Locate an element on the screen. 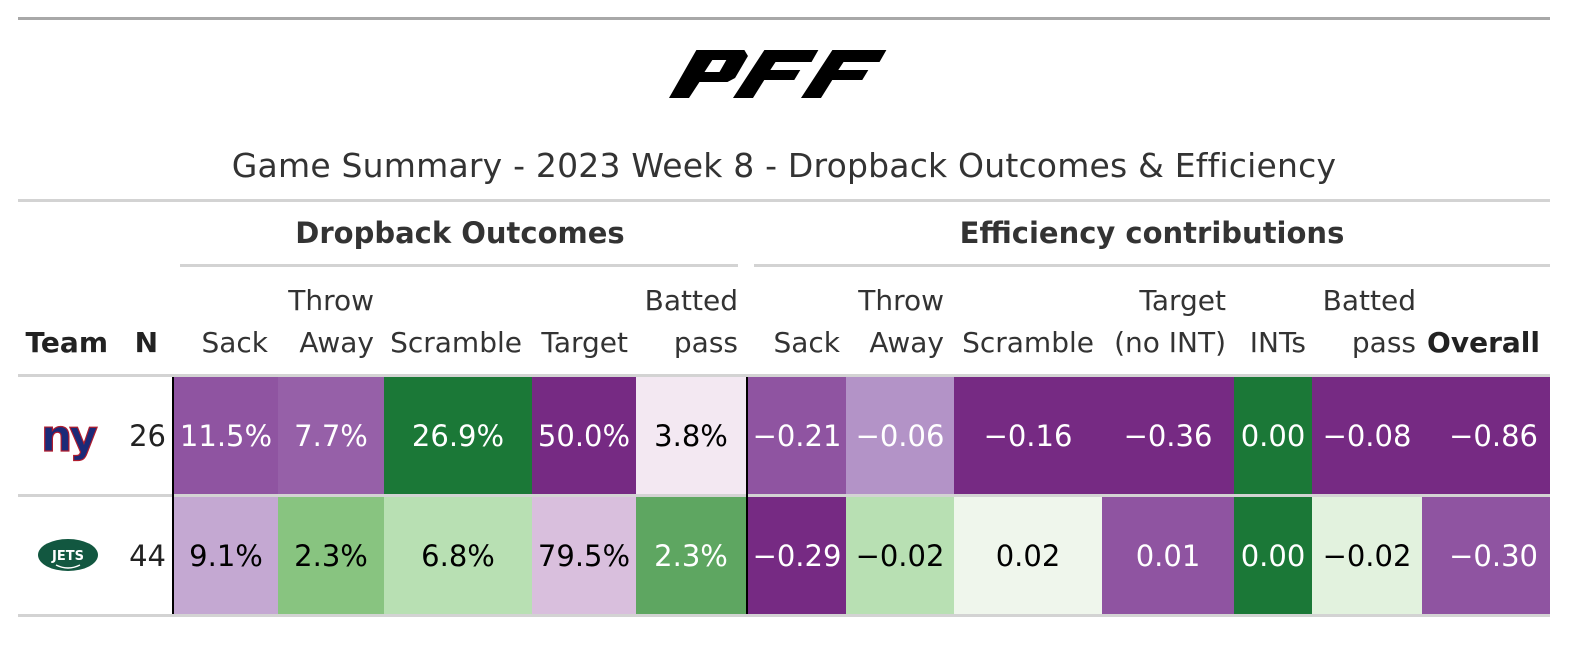  jets-logo-text: JETS is located at coordinates (67, 556).